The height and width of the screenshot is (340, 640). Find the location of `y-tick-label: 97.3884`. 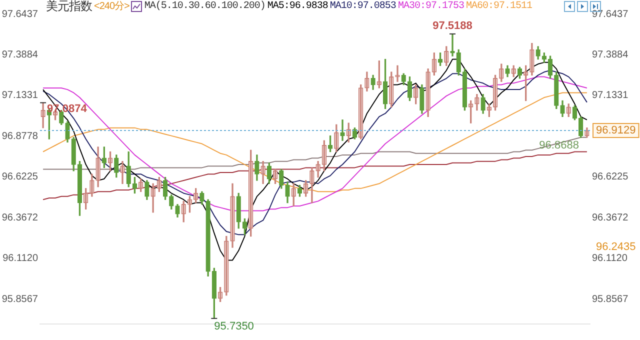

y-tick-label: 97.3884 is located at coordinates (20, 54).